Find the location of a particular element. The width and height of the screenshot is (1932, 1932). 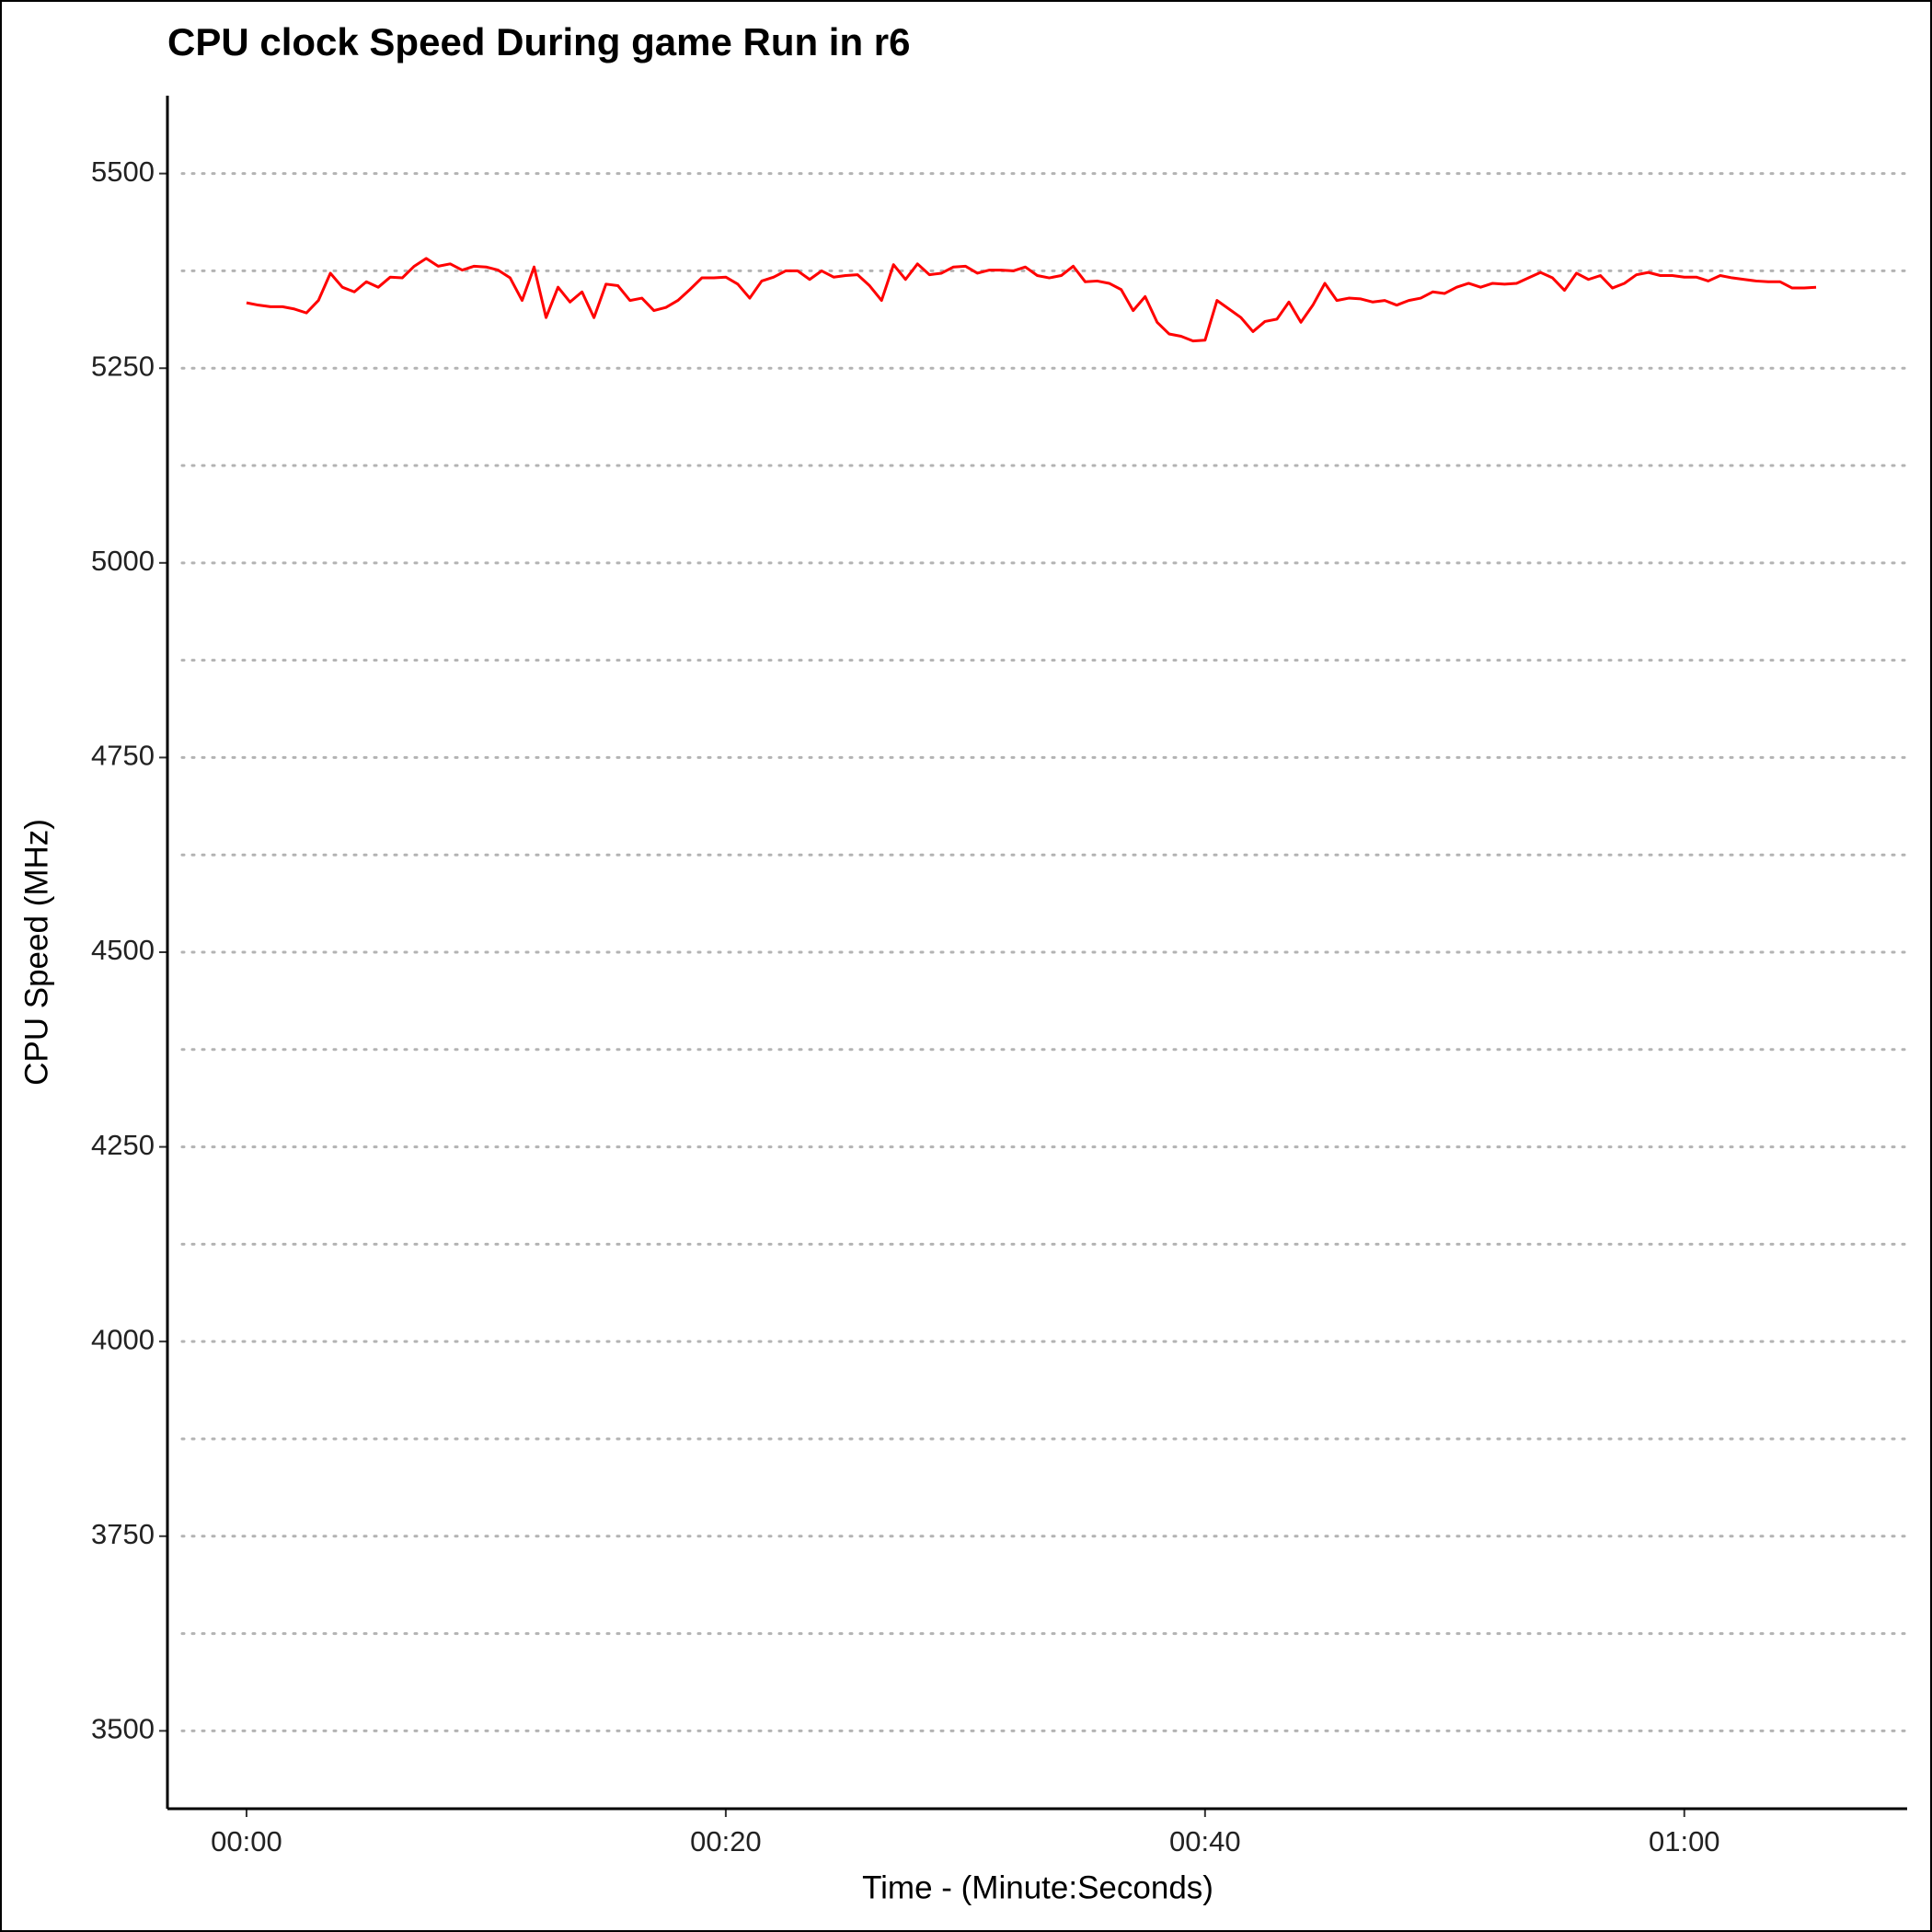

chart-title: CPU clock Speed During game Run in r6 is located at coordinates (539, 41).